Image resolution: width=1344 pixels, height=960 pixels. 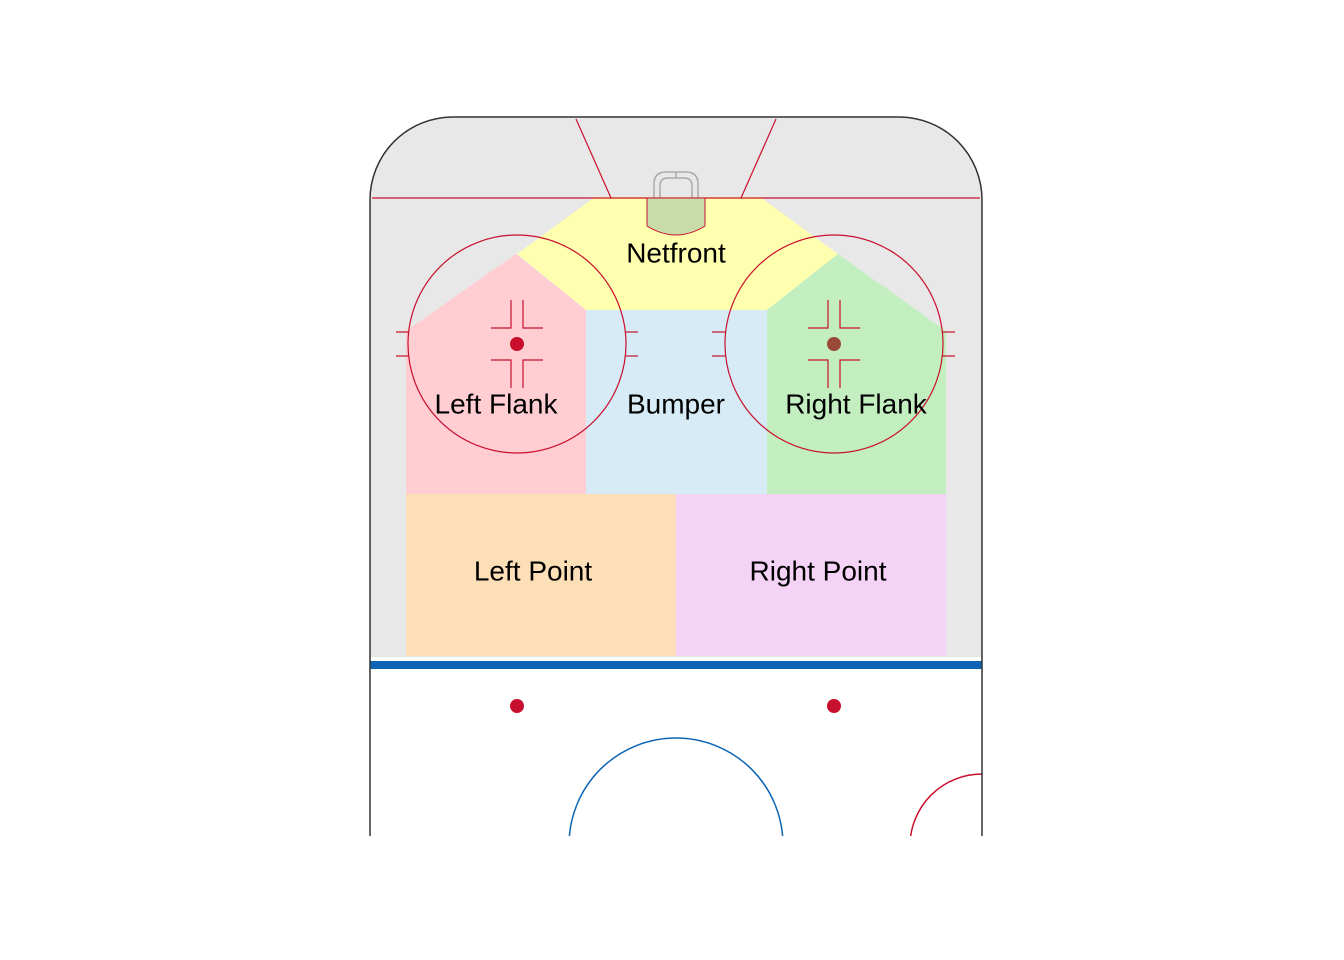 I want to click on trapezoid-right-line, so click(x=758, y=158).